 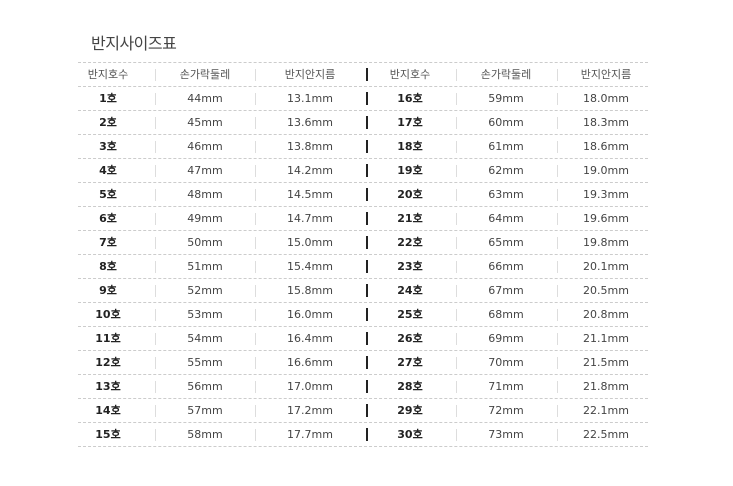 What do you see at coordinates (108, 314) in the screenshot?
I see `cell-ring-number: 10호` at bounding box center [108, 314].